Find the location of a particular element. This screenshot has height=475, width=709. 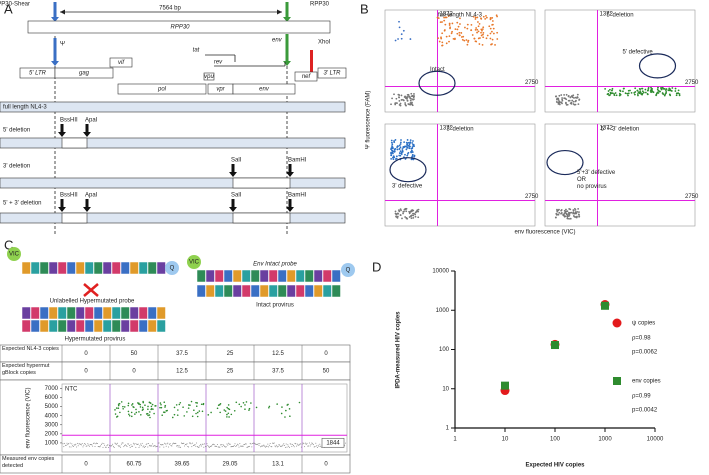

gene-label: gag is located at coordinates (84, 74).